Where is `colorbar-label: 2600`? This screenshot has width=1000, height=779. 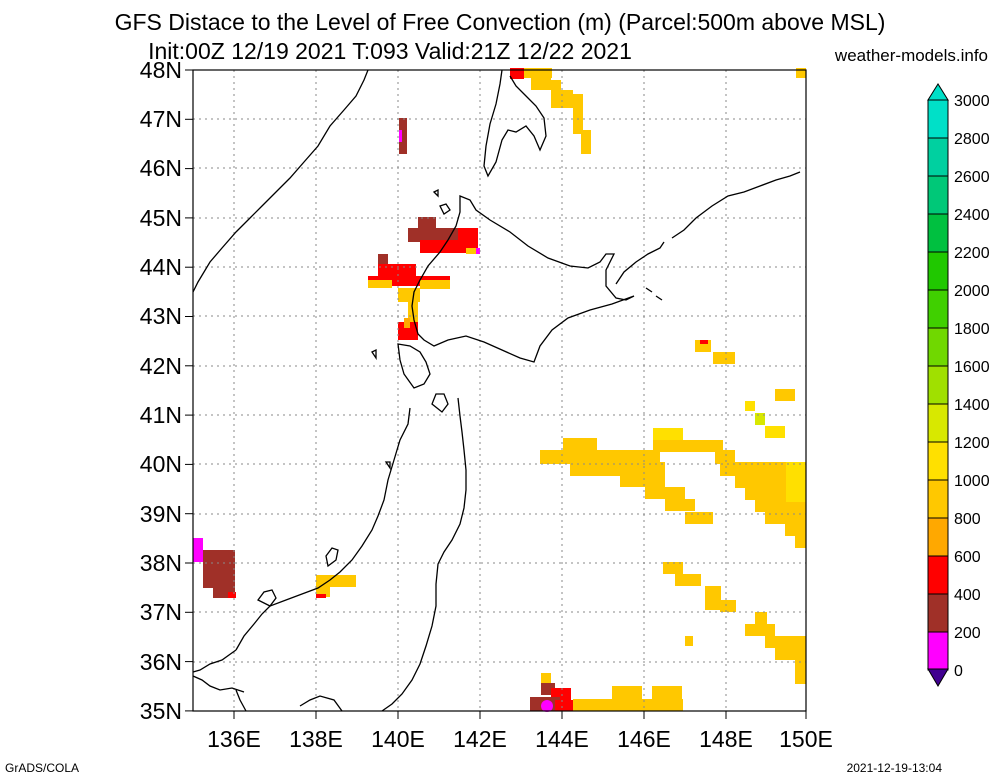 colorbar-label: 2600 is located at coordinates (972, 177).